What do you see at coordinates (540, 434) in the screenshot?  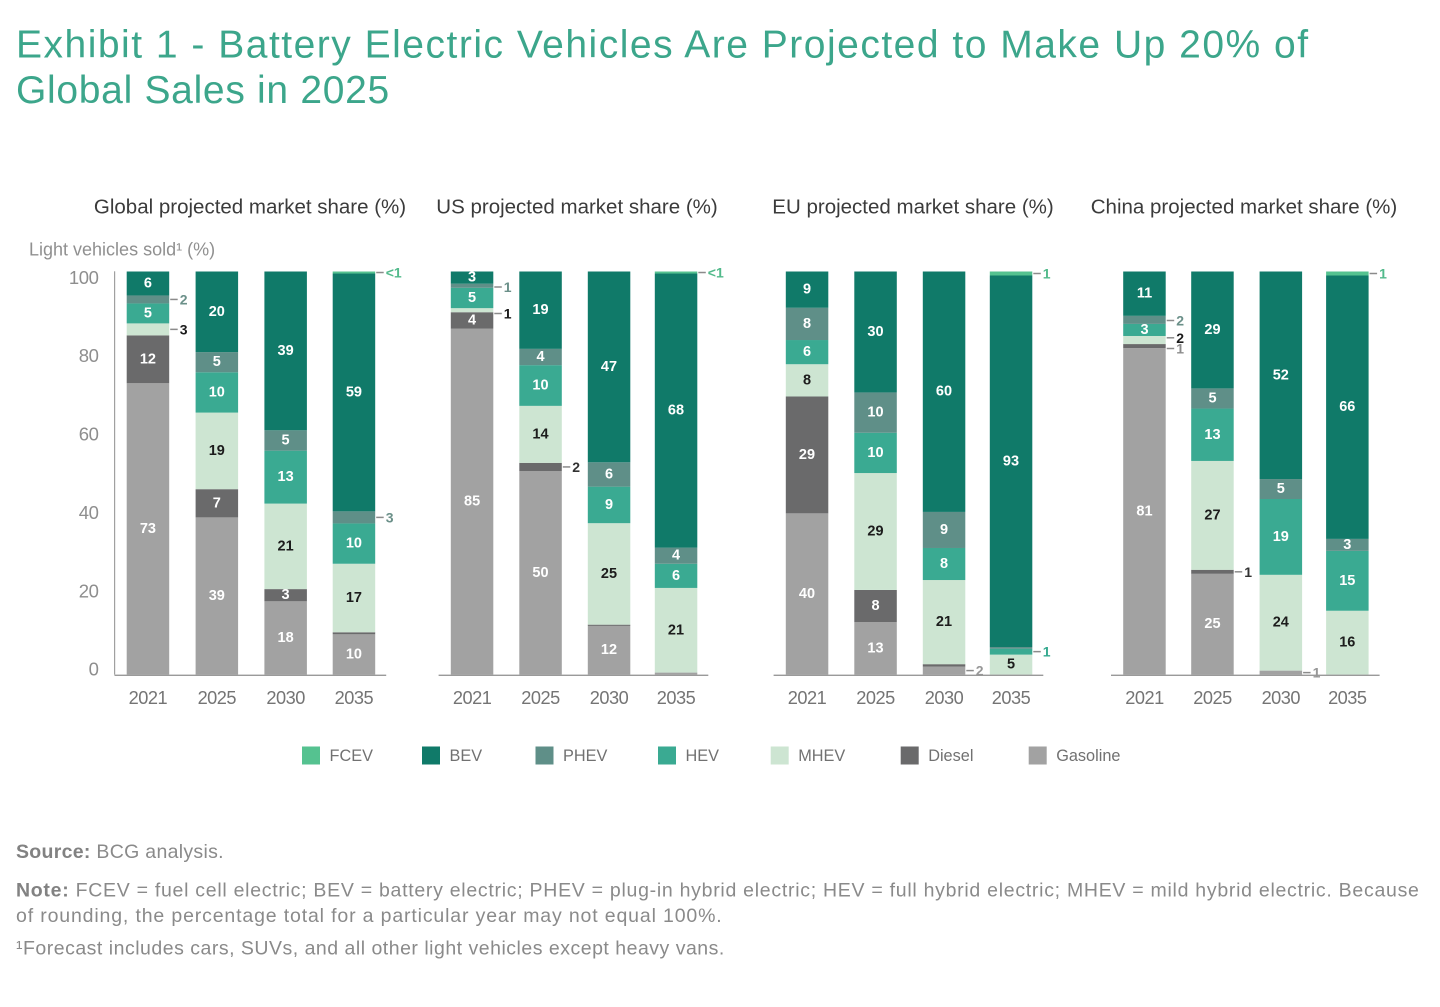 I see `svg-text: 14` at bounding box center [540, 434].